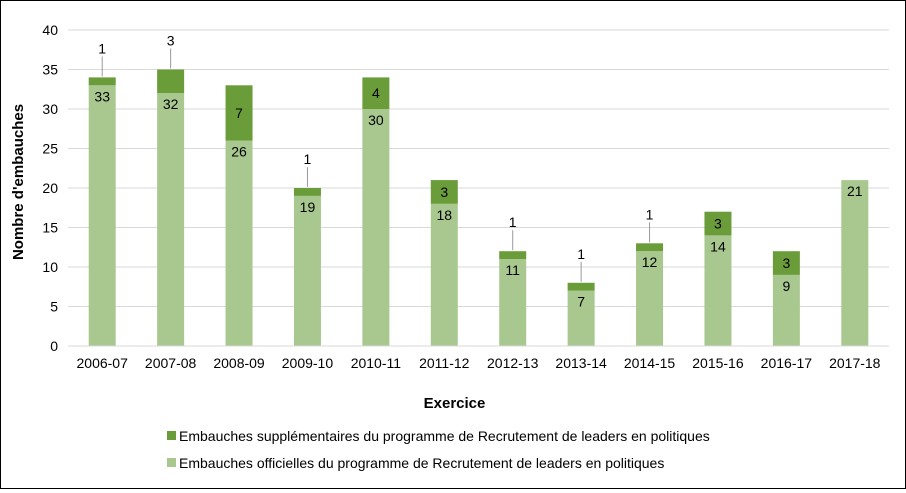 Image resolution: width=906 pixels, height=493 pixels. What do you see at coordinates (444, 363) in the screenshot?
I see `x-tick-label: 2011-12` at bounding box center [444, 363].